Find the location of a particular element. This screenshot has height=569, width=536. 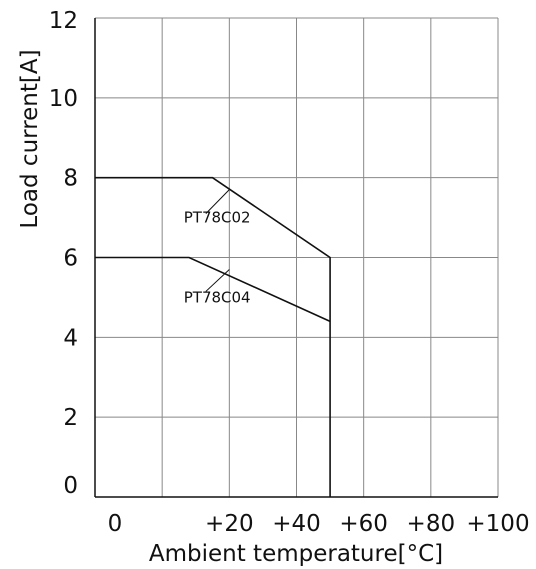

y-tick-label: 8 is located at coordinates (70, 179).